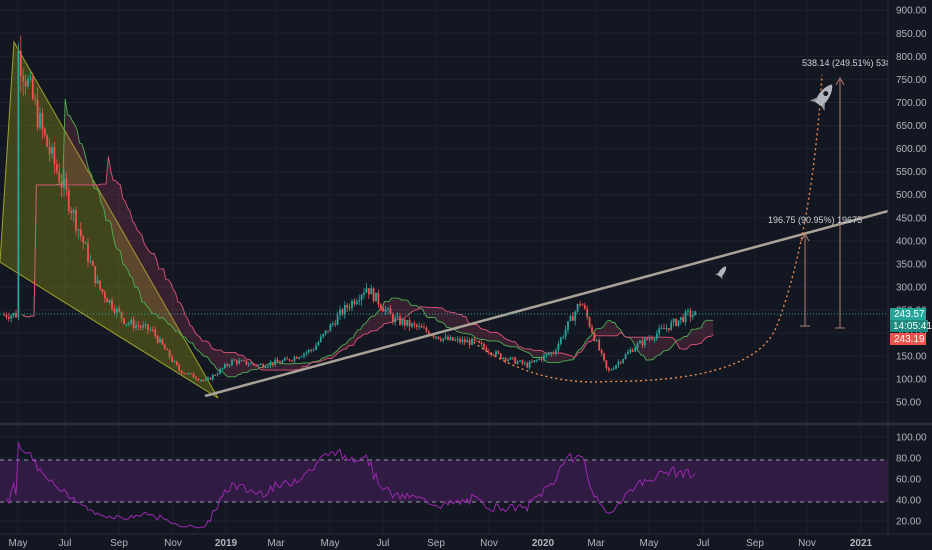 The height and width of the screenshot is (550, 932). I want to click on target-2-label: 538.14 (249.51%) 53814, so click(851, 63).